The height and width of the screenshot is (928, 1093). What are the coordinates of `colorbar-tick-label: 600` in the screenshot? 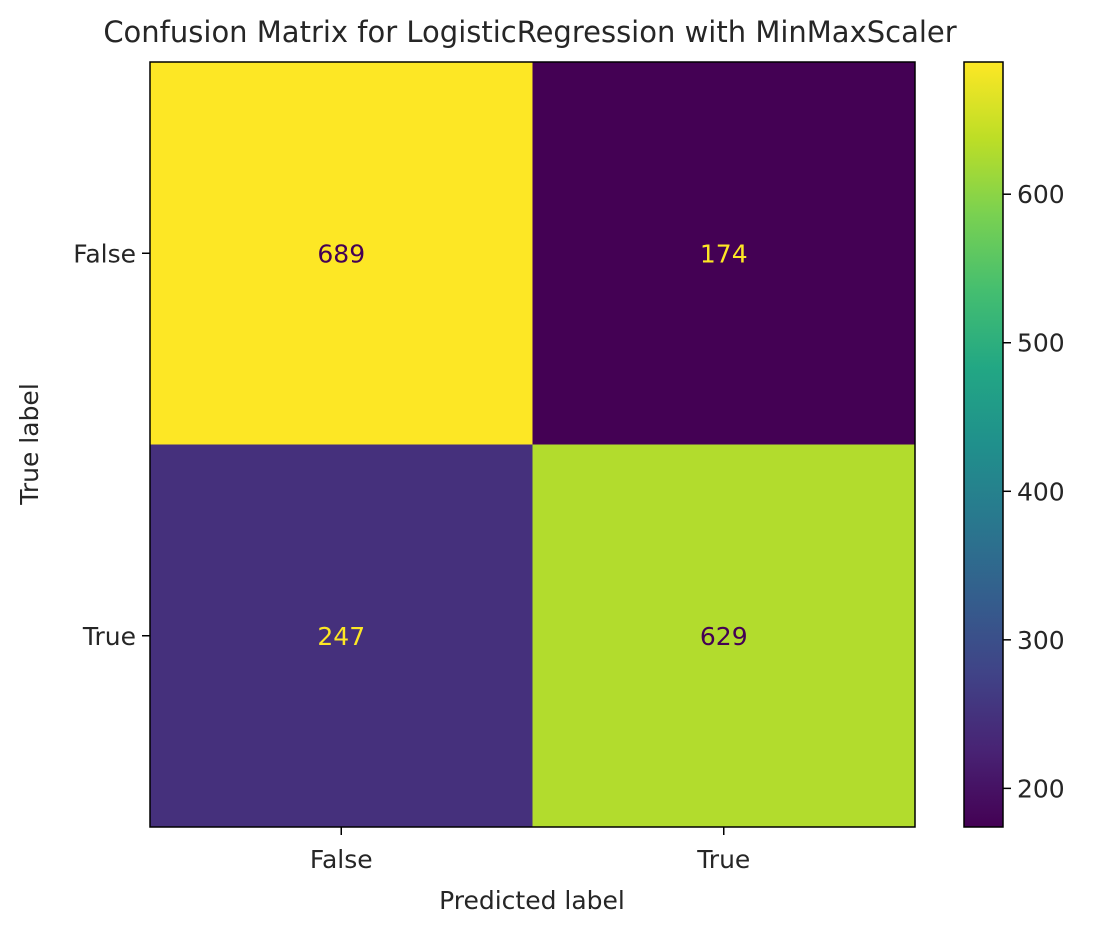 It's located at (1041, 194).